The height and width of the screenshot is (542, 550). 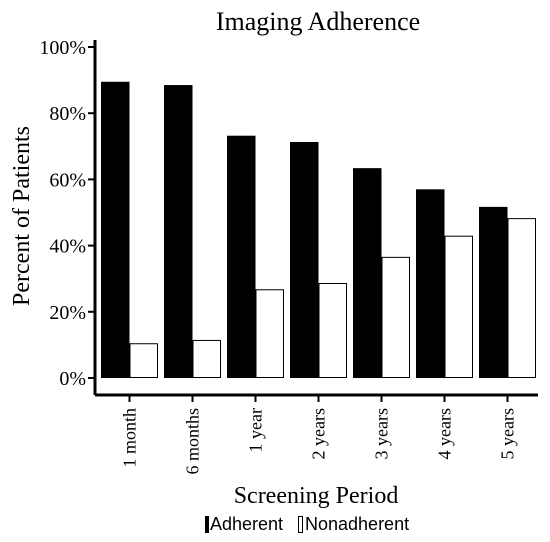 I want to click on y-tick-label: 0%, so click(x=72, y=379).